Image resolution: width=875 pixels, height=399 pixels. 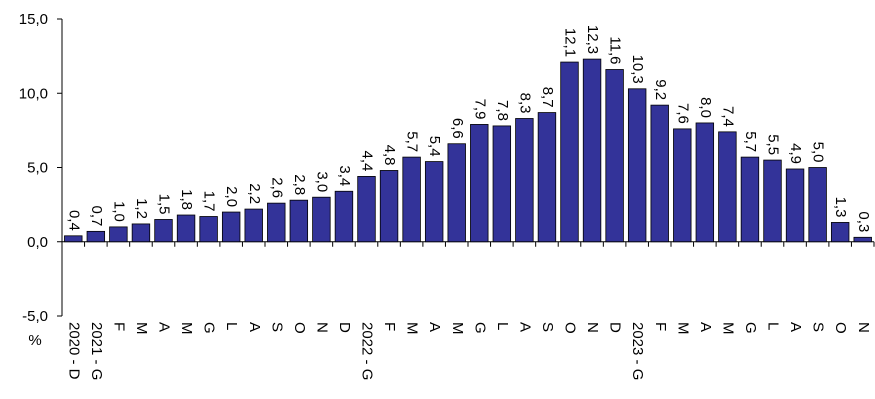 I want to click on bar-value-label: 5,5, so click(x=773, y=144).